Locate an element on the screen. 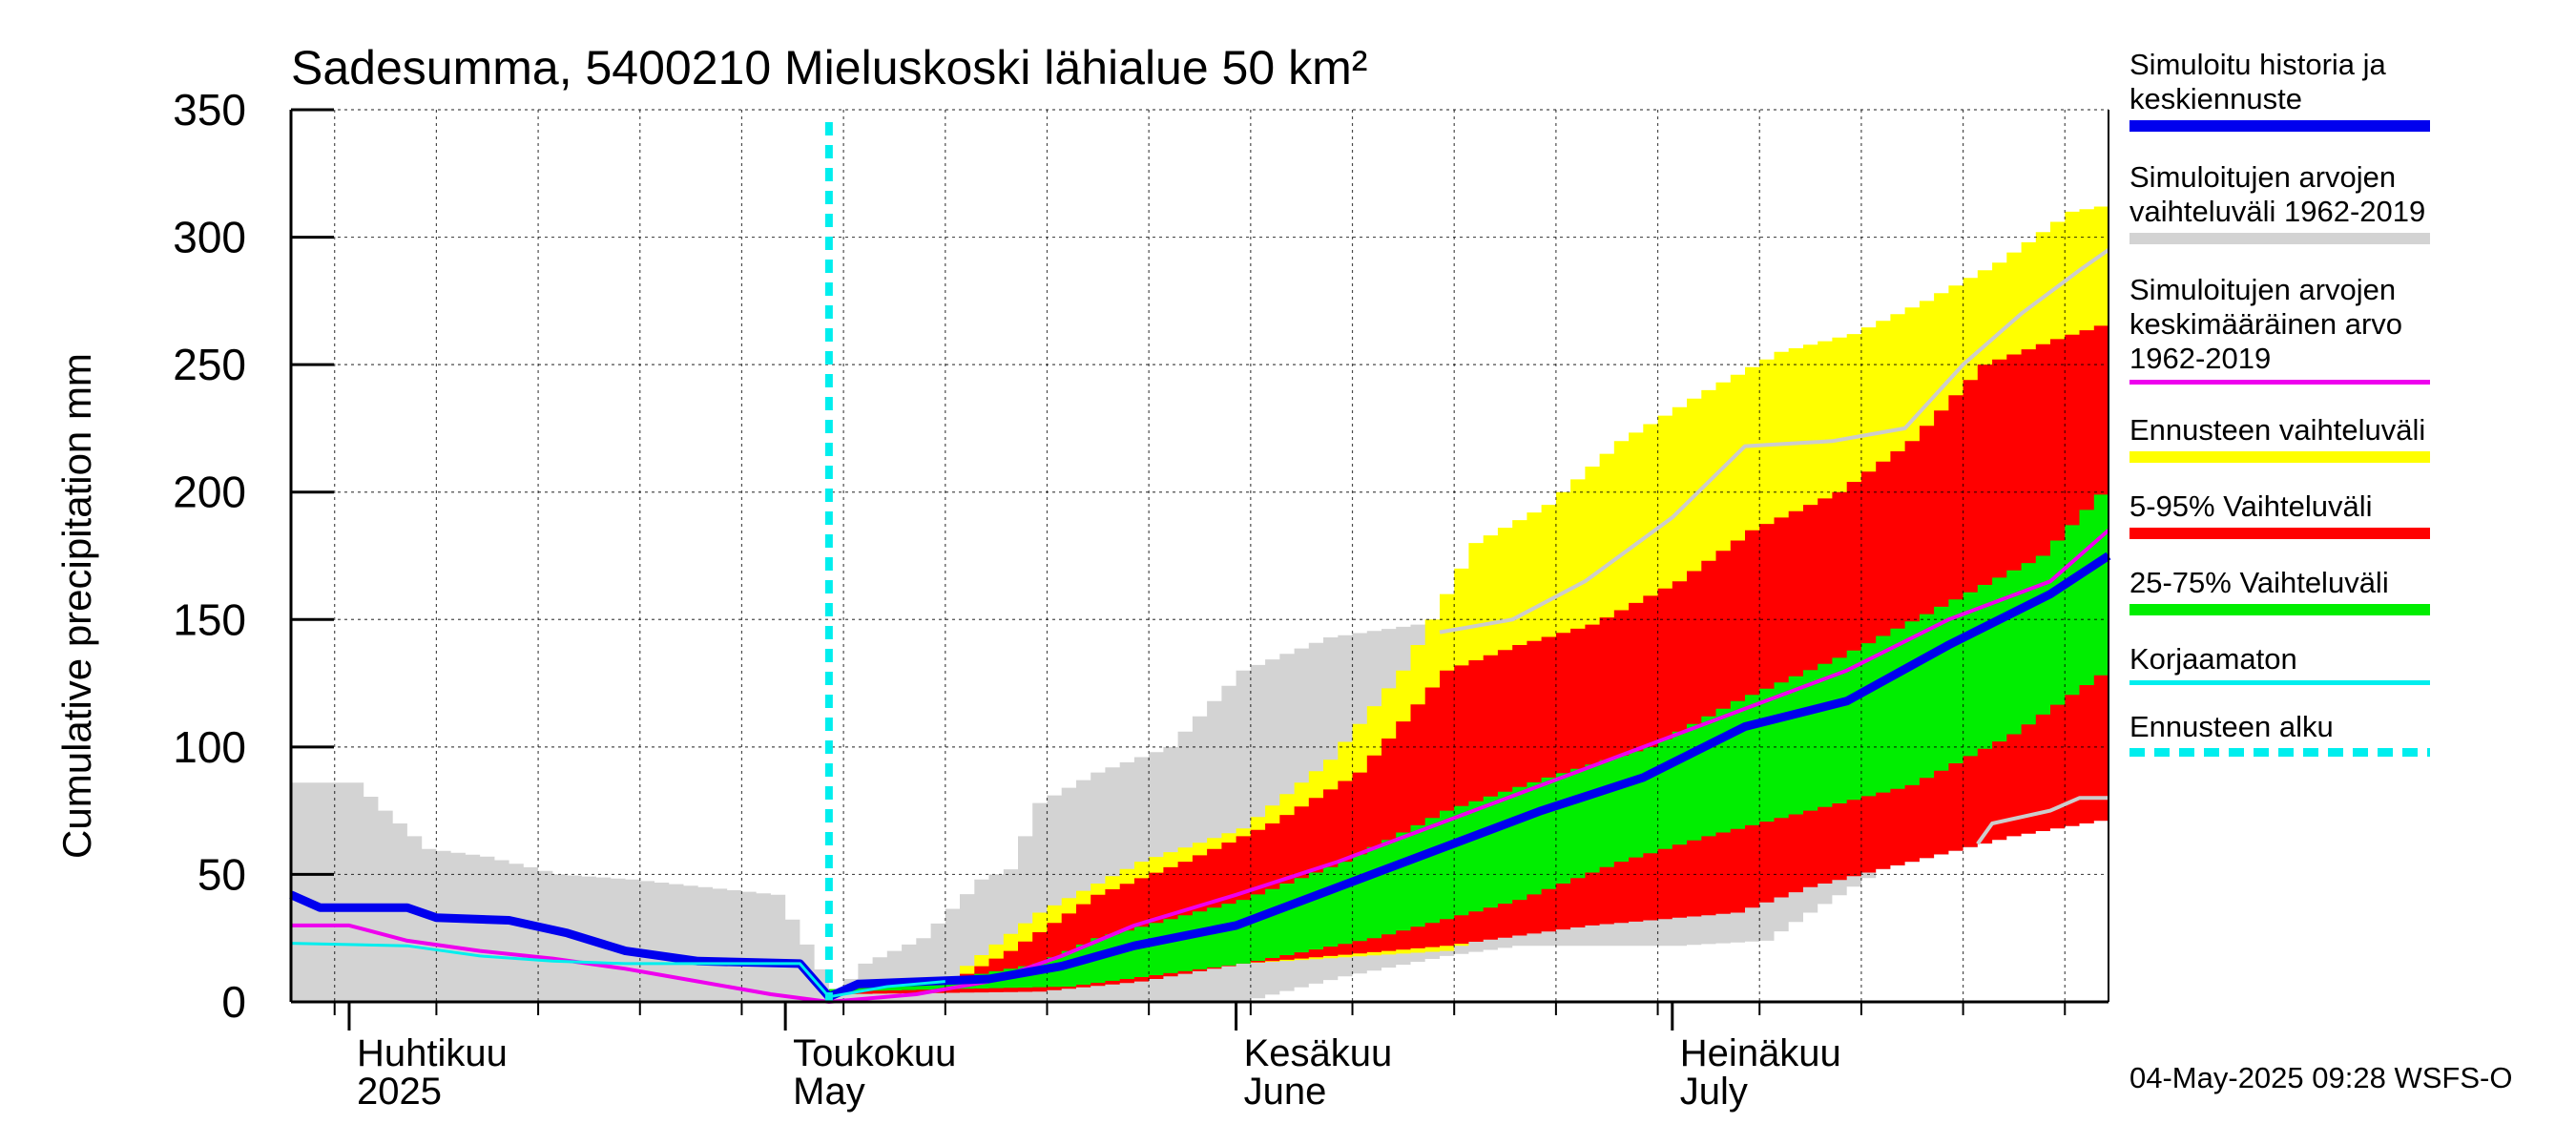 The height and width of the screenshot is (1145, 2576). x-month-label-en: June is located at coordinates (1285, 1092).